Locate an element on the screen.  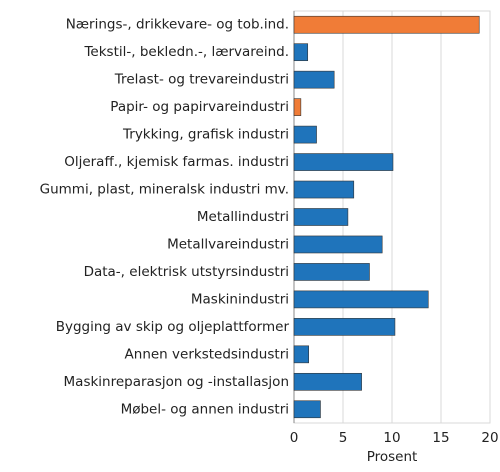
x-tick-label: 0 is located at coordinates (294, 438).